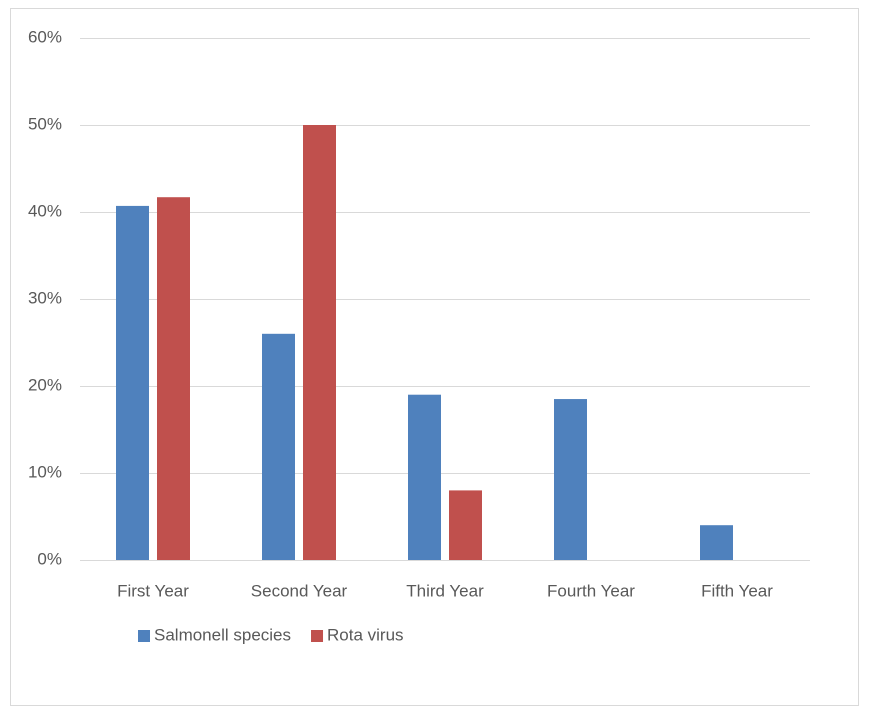 Image resolution: width=869 pixels, height=712 pixels. What do you see at coordinates (45, 297) in the screenshot?
I see `y-tick-label: 30%` at bounding box center [45, 297].